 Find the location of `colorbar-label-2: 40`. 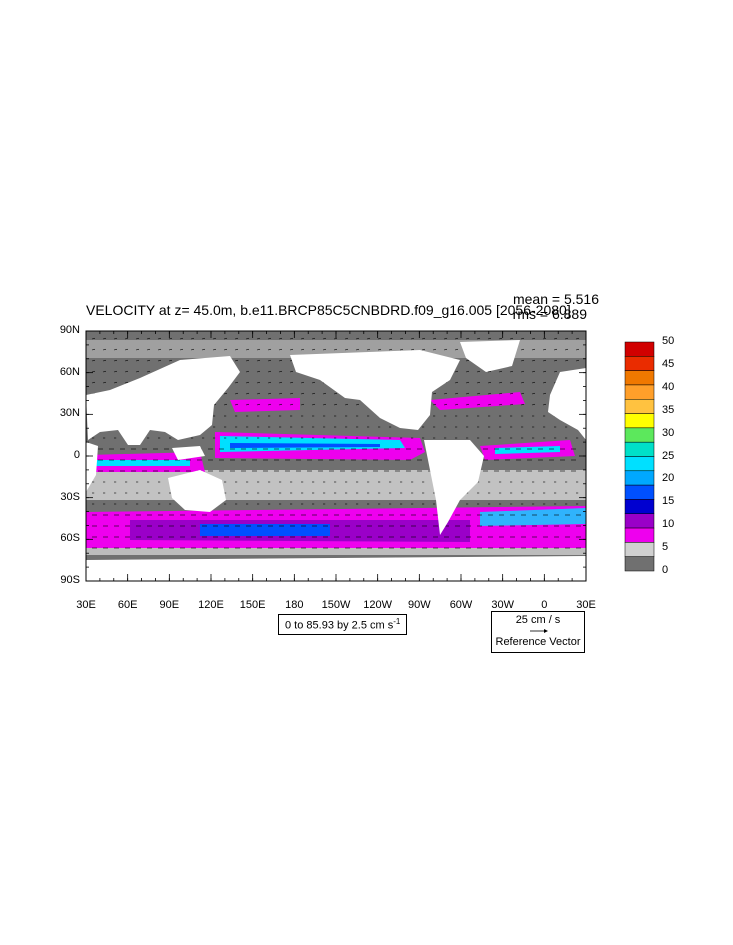

colorbar-label-2: 40 is located at coordinates (668, 386).